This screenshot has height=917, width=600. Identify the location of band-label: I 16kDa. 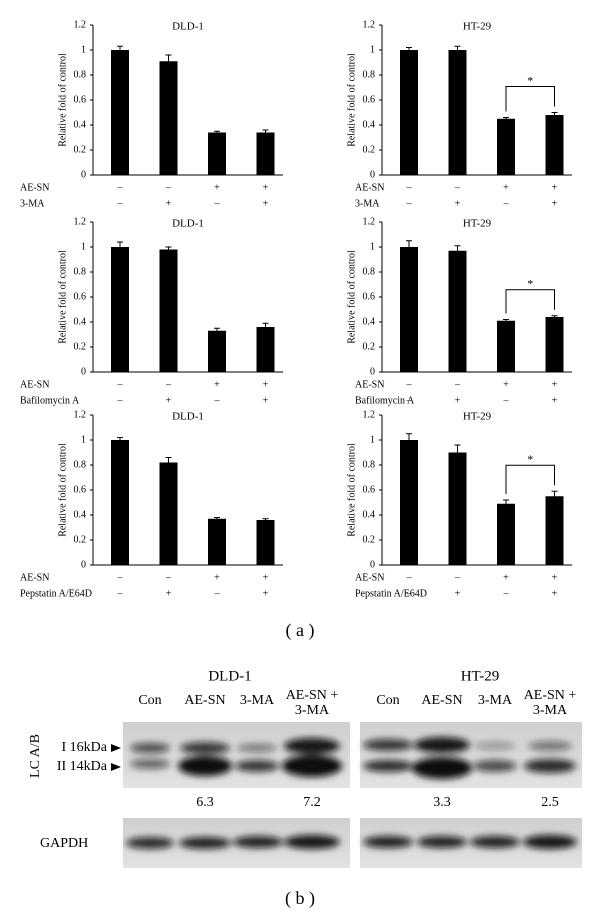
(85, 747).